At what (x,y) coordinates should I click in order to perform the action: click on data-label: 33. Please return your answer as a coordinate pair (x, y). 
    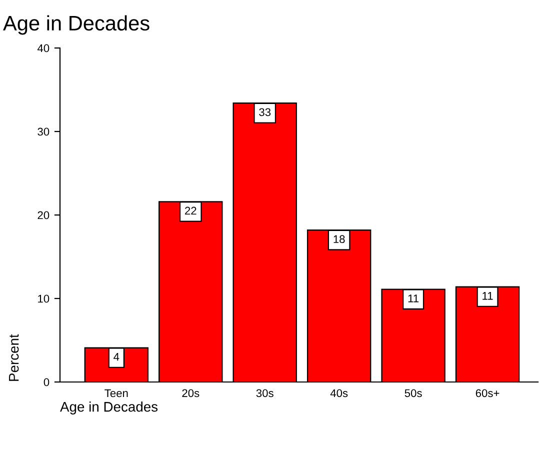
    Looking at the image, I should click on (265, 112).